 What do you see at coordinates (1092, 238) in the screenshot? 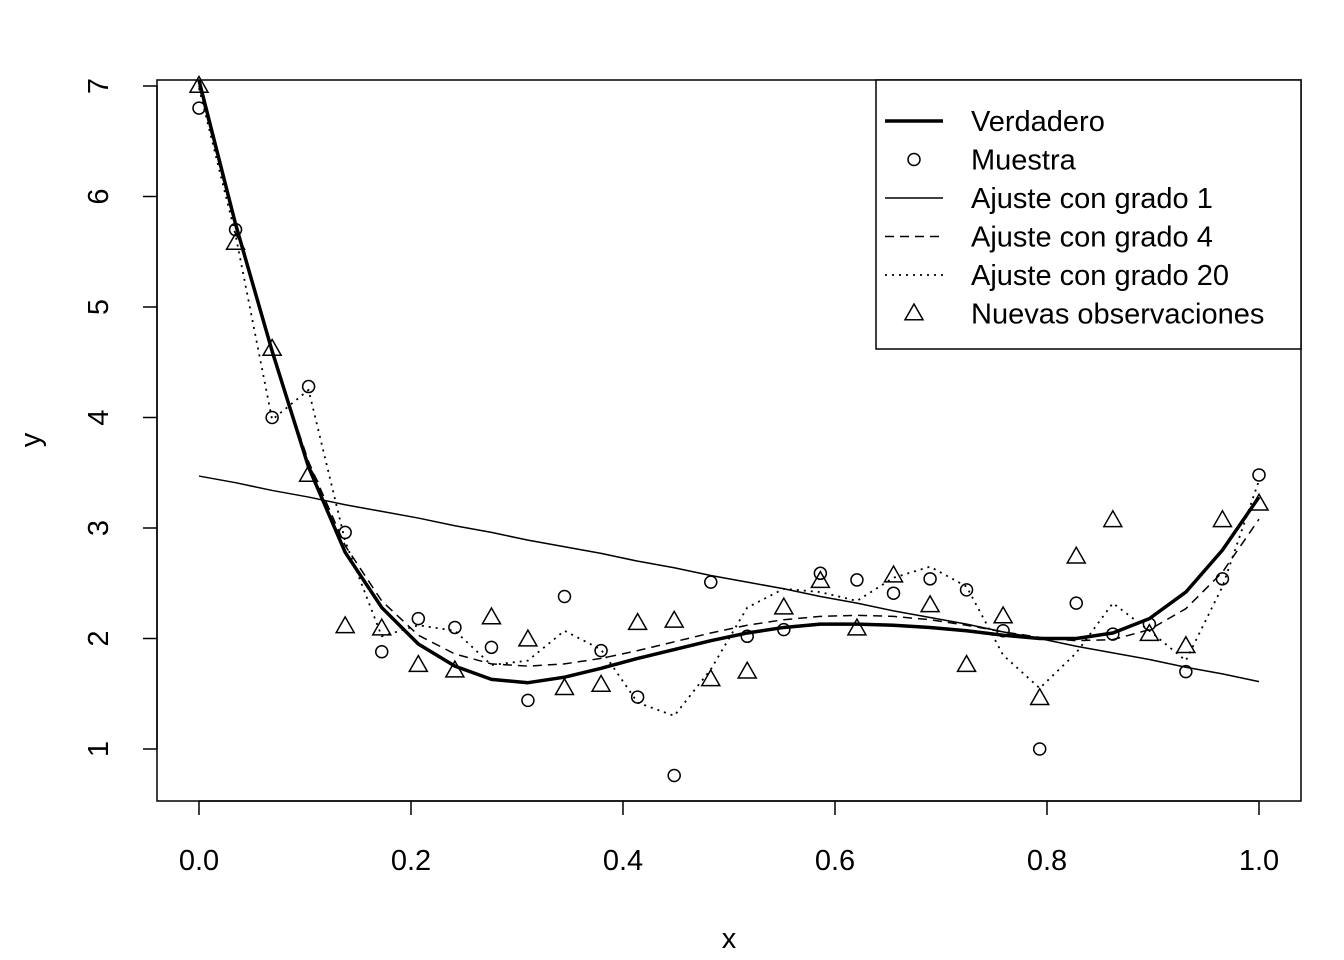
I see `legend-label: Ajuste con grado 4` at bounding box center [1092, 238].